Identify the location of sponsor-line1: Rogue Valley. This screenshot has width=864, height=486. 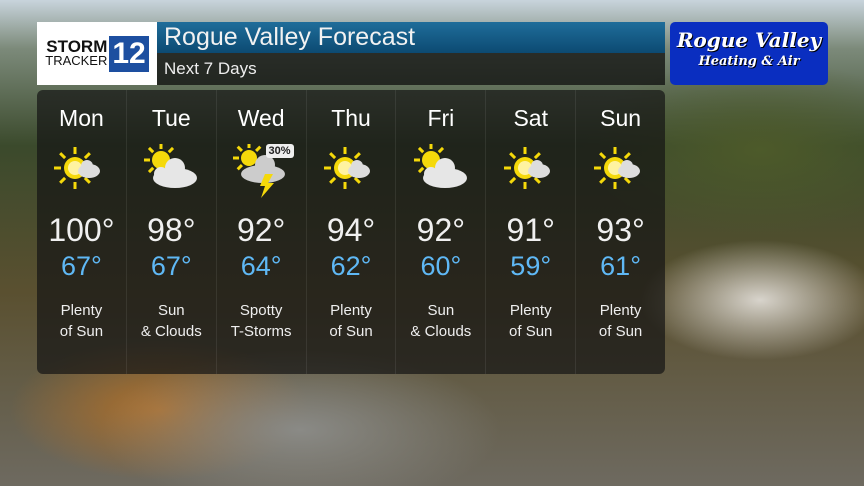
(749, 40).